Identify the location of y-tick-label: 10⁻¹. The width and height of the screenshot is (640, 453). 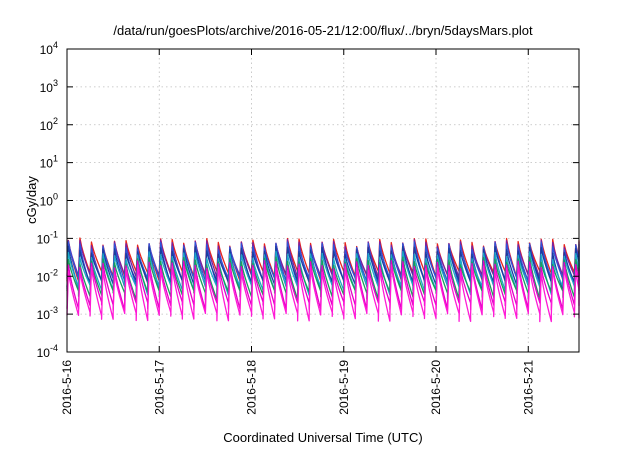
(47, 237).